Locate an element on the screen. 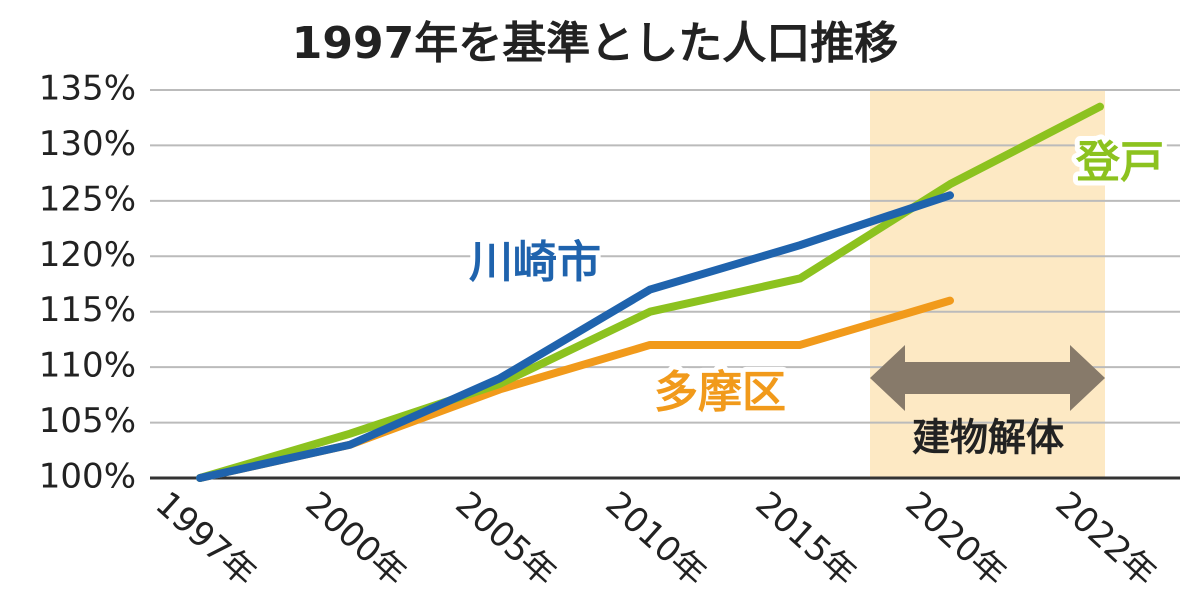 This screenshot has height=598, width=1200. y-tick-label: 110% is located at coordinates (87, 366).